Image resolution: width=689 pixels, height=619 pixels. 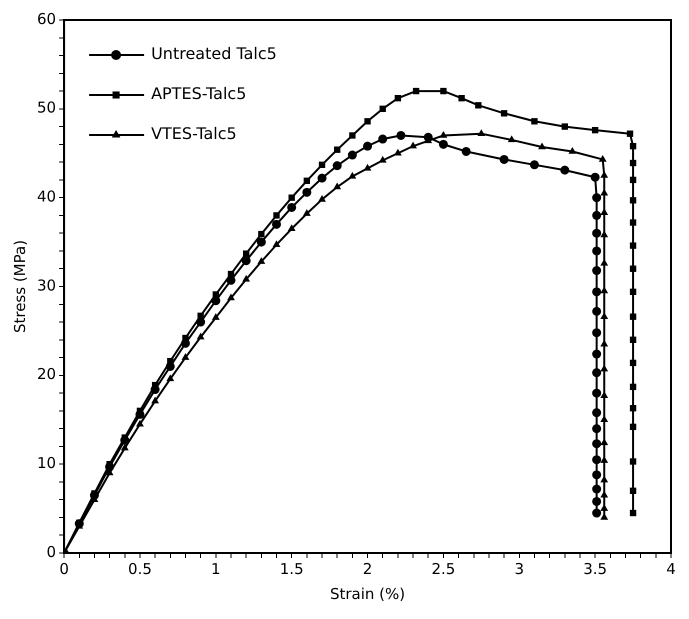 What do you see at coordinates (216, 569) in the screenshot?
I see `x-tick-label: 1` at bounding box center [216, 569].